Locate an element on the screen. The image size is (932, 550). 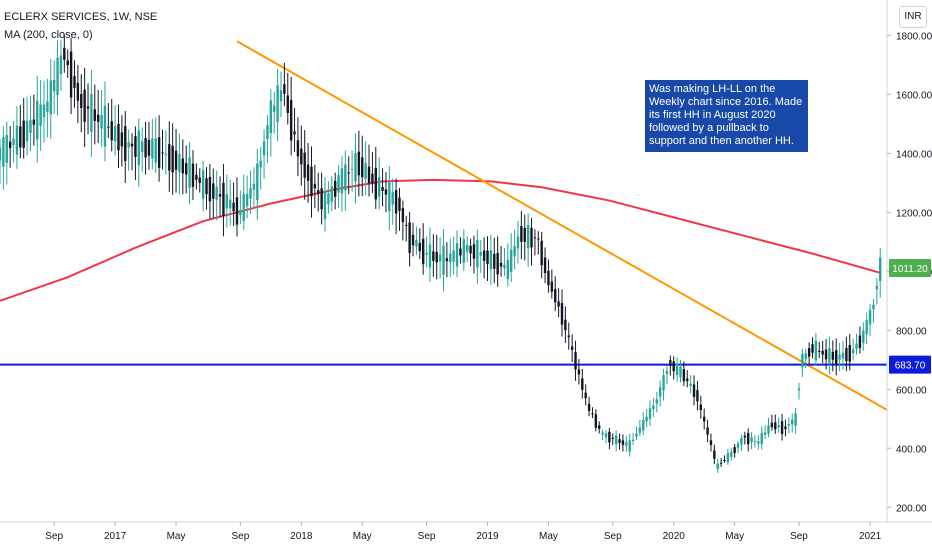
time-tick-label: 2018 is located at coordinates (301, 536).